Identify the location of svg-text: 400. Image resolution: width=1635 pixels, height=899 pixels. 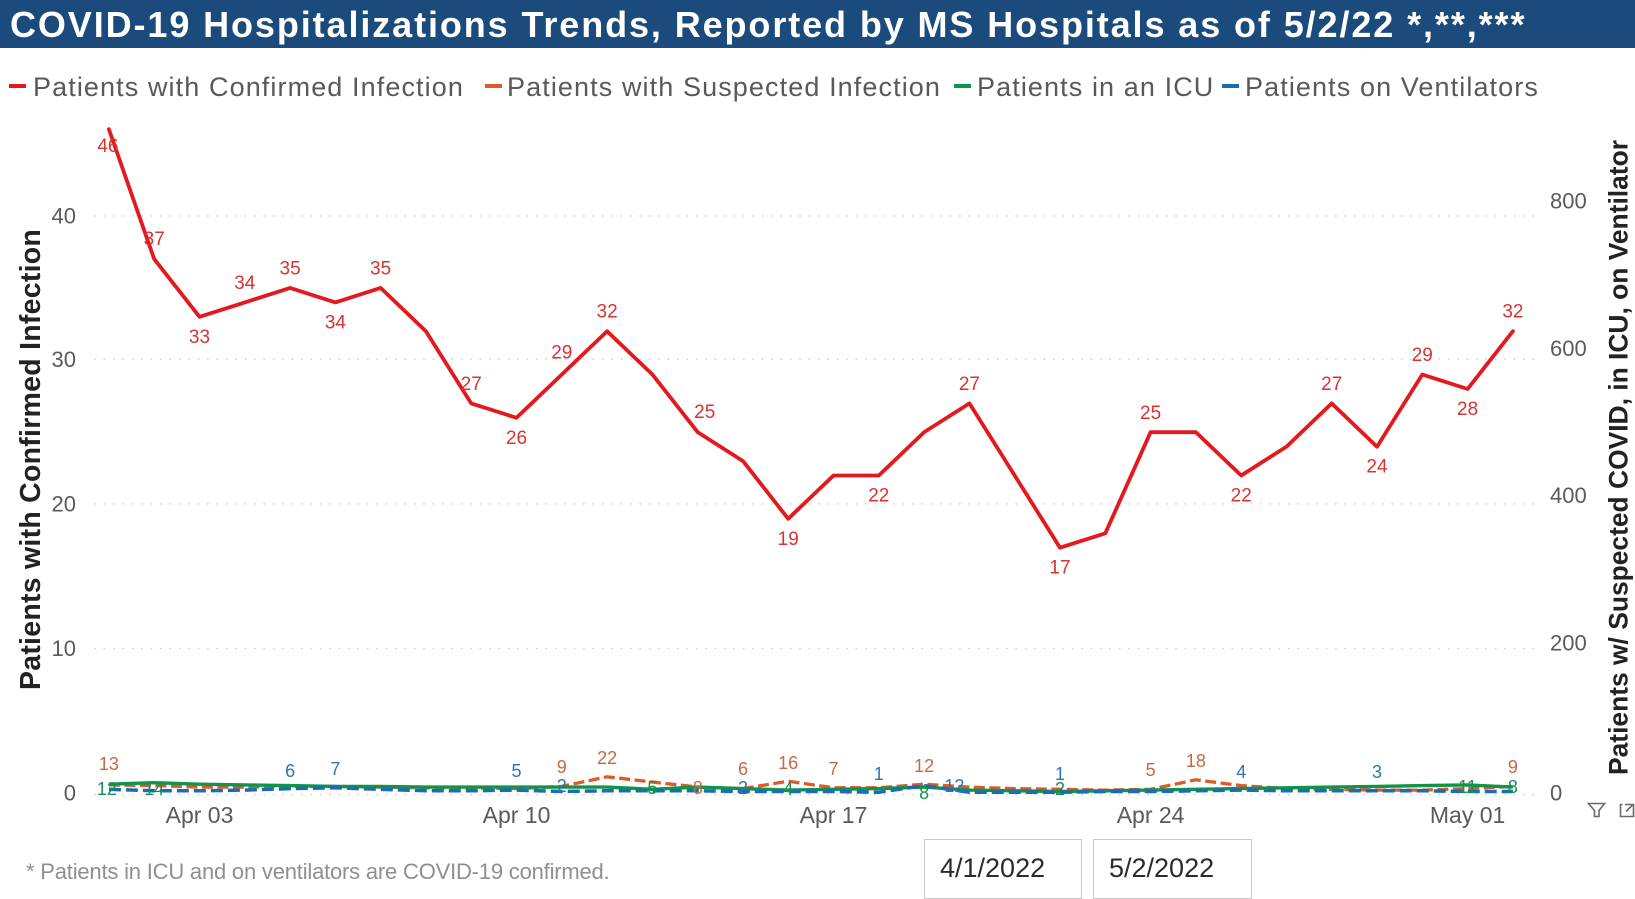
(1568, 495).